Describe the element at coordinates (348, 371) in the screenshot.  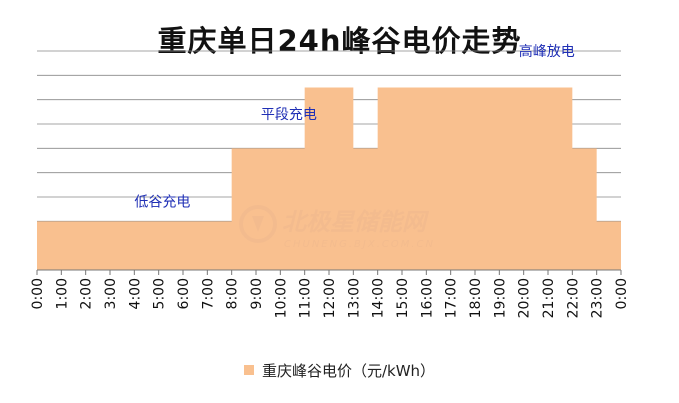
I see `legend-label: 重庆峰谷电价（元/kWh）` at that location.